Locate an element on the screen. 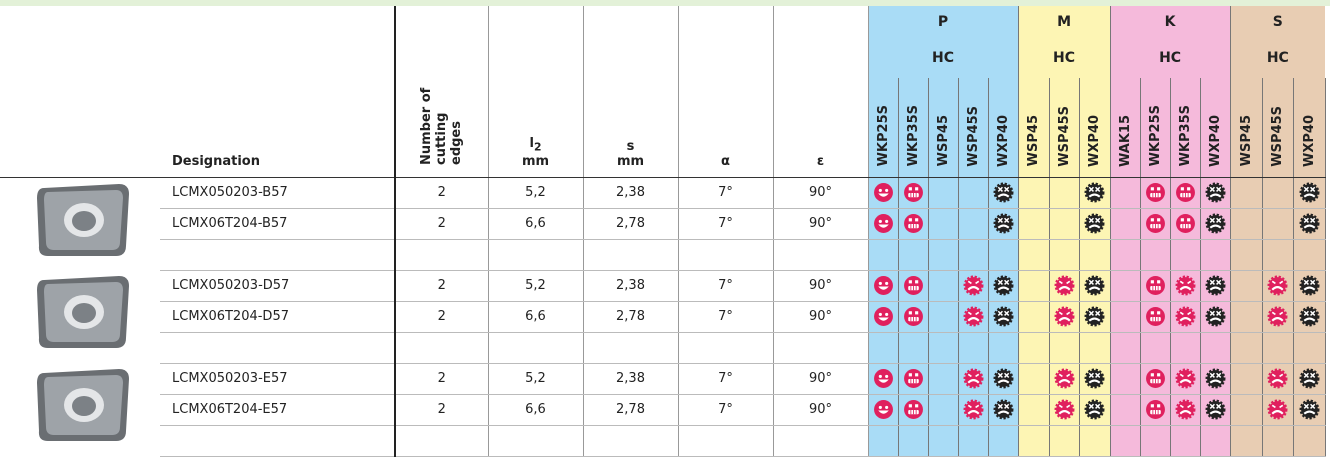 The height and width of the screenshot is (466, 1330). group-sub: HC is located at coordinates (1278, 57).